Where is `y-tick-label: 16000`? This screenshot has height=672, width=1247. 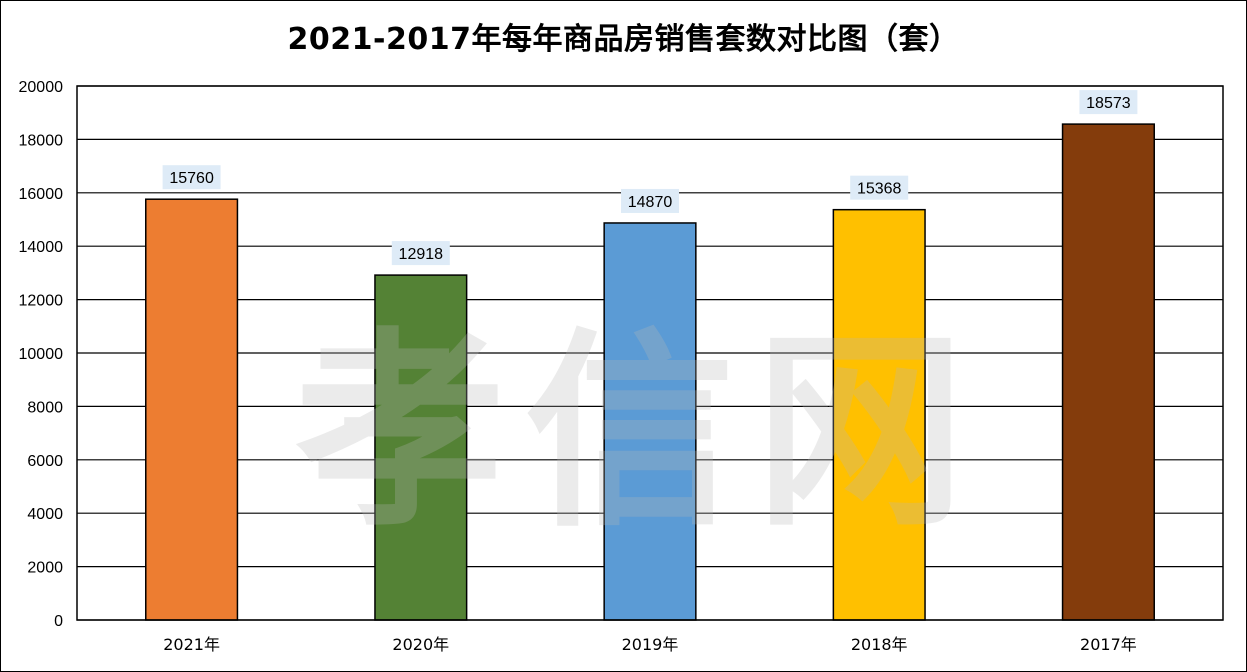 y-tick-label: 16000 is located at coordinates (41, 194).